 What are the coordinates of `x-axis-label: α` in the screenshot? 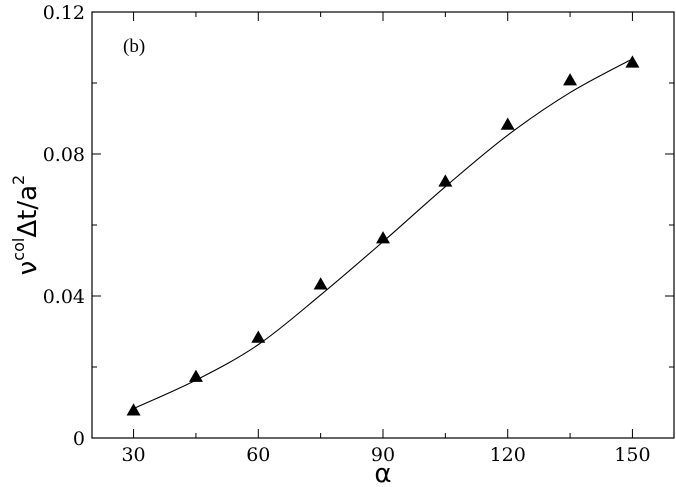 It's located at (382, 473).